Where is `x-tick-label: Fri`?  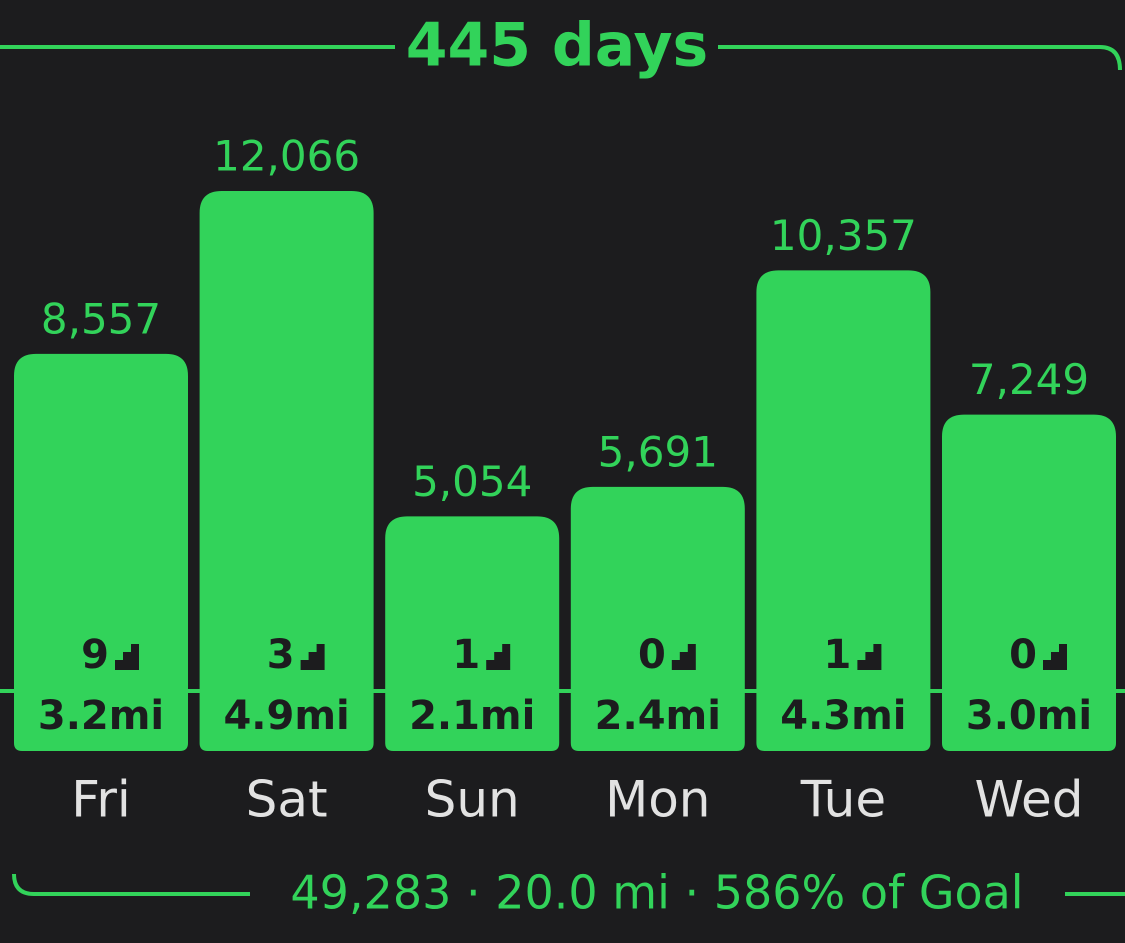
x-tick-label: Fri is located at coordinates (101, 800).